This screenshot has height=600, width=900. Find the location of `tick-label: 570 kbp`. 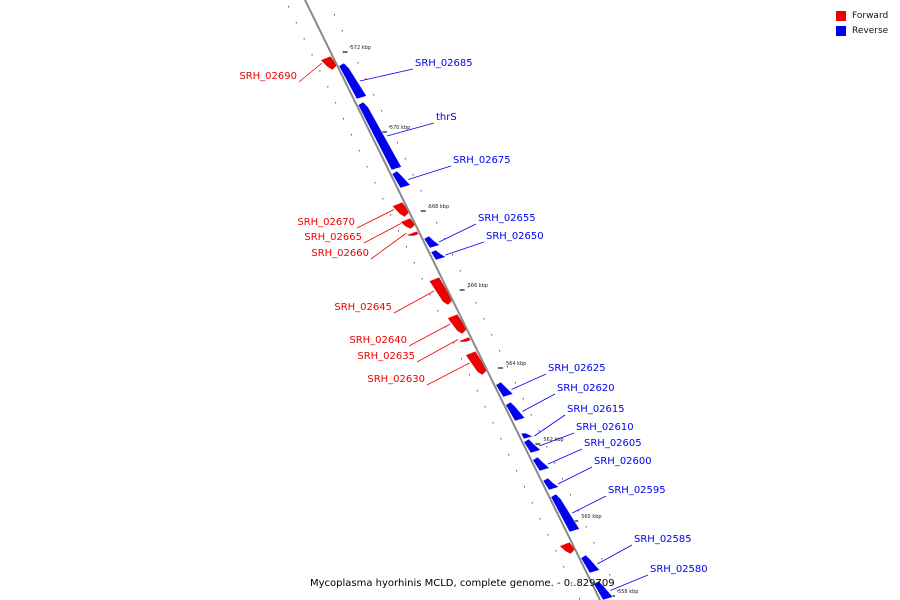

tick-label: 570 kbp is located at coordinates (400, 128).